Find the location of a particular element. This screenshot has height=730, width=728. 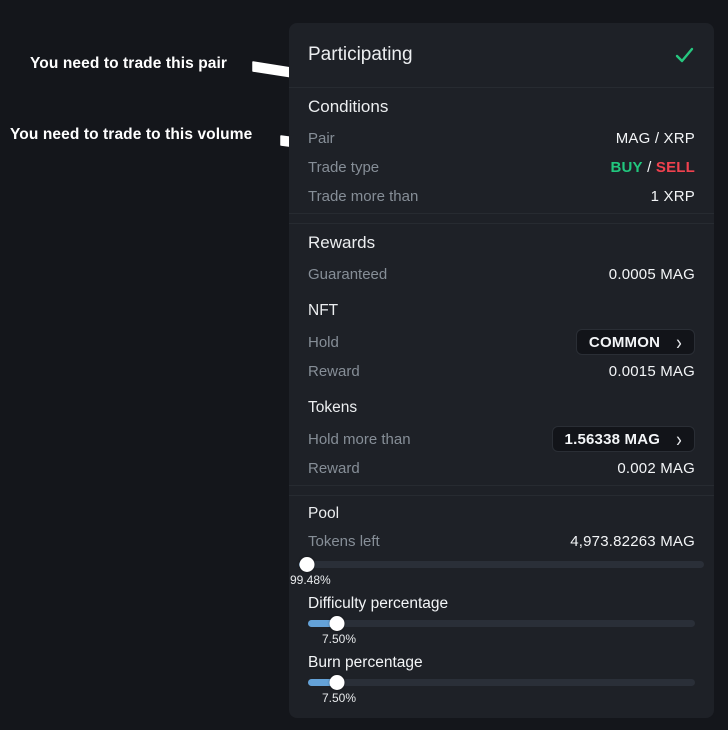

burn-slider-fill is located at coordinates (323, 682).